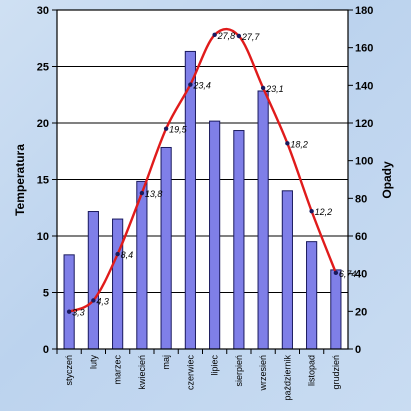  What do you see at coordinates (46, 294) in the screenshot?
I see `y-left-tick-label: 5` at bounding box center [46, 294].